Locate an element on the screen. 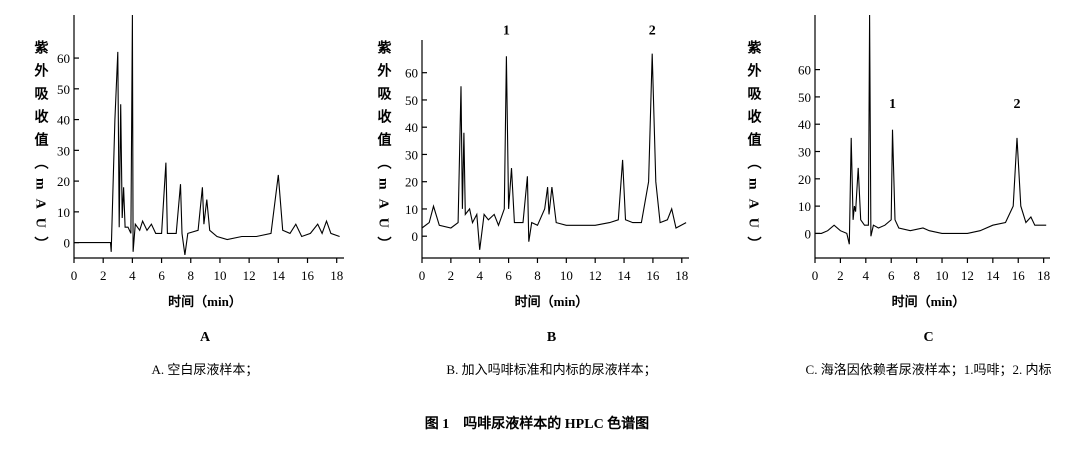  figure-title: 图 1 吗啡尿液样本的 HPLC 色谱图 is located at coordinates (537, 423).